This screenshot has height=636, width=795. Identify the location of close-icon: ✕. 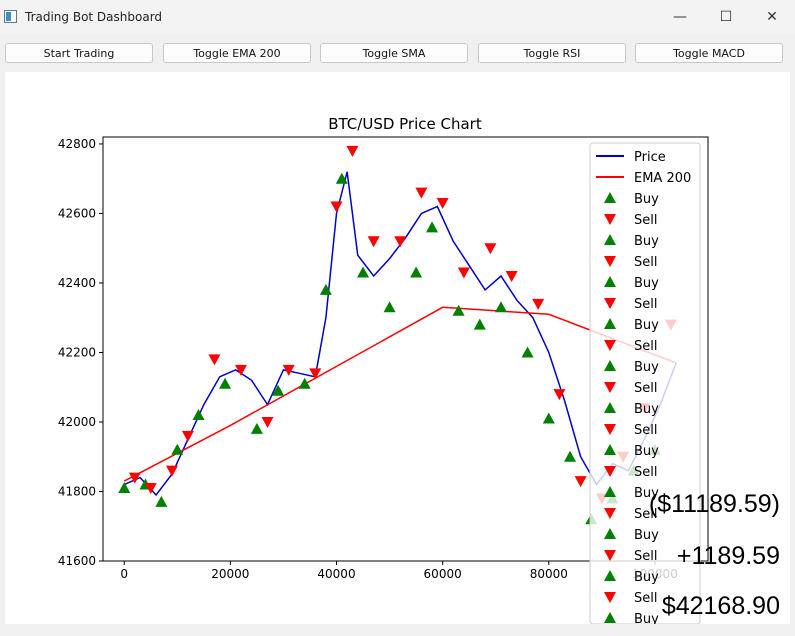
(772, 17).